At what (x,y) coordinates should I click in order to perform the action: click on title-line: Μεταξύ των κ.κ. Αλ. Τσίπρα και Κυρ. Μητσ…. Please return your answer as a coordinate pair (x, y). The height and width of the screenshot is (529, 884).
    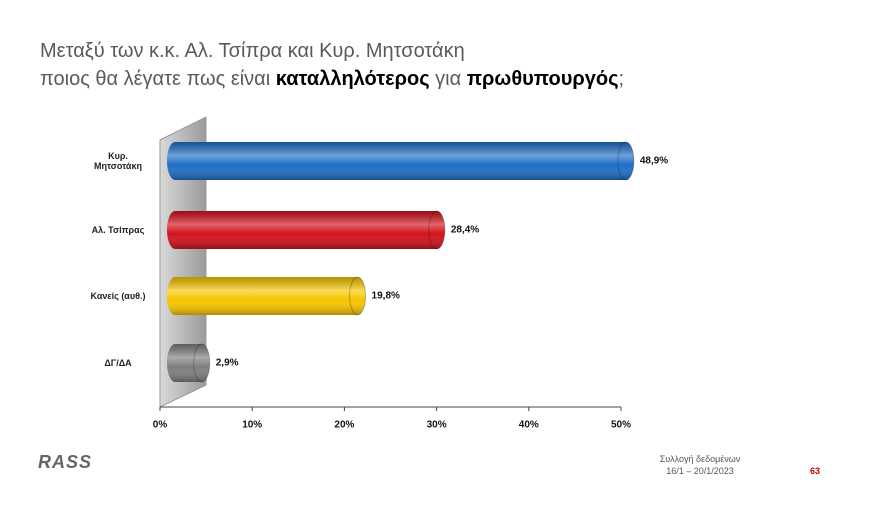
    Looking at the image, I should click on (252, 51).